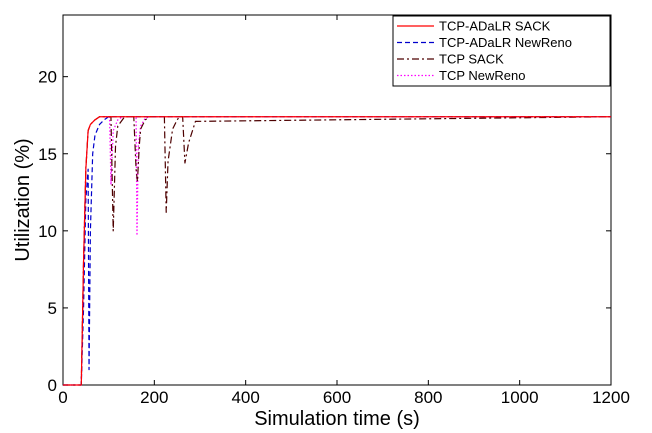  Describe the element at coordinates (482, 75) in the screenshot. I see `legend-label: TCP NewReno` at that location.